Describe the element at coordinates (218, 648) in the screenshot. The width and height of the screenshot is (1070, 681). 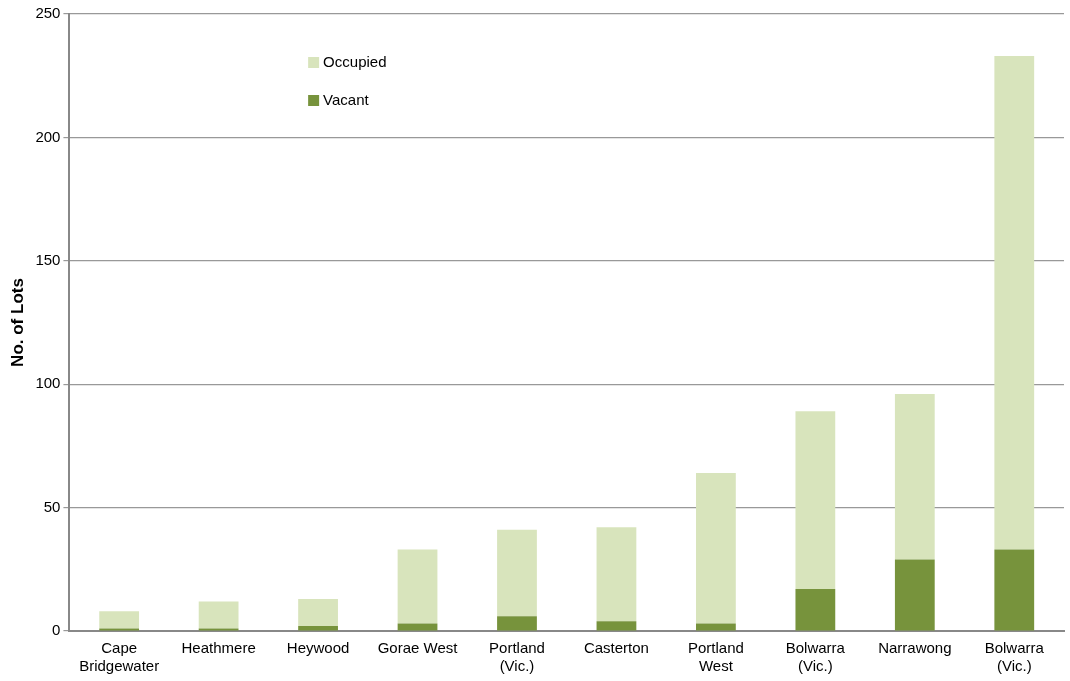
I see `x-tick-label: Heathmere` at that location.